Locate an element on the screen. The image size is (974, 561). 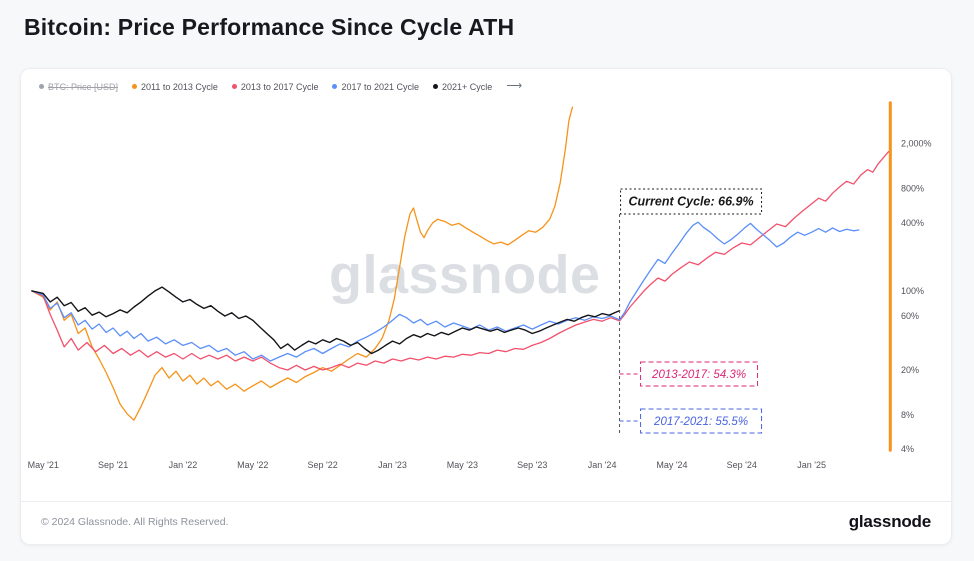
annotation-text-current-cycle: Current Cycle: 66.9% is located at coordinates (691, 202).